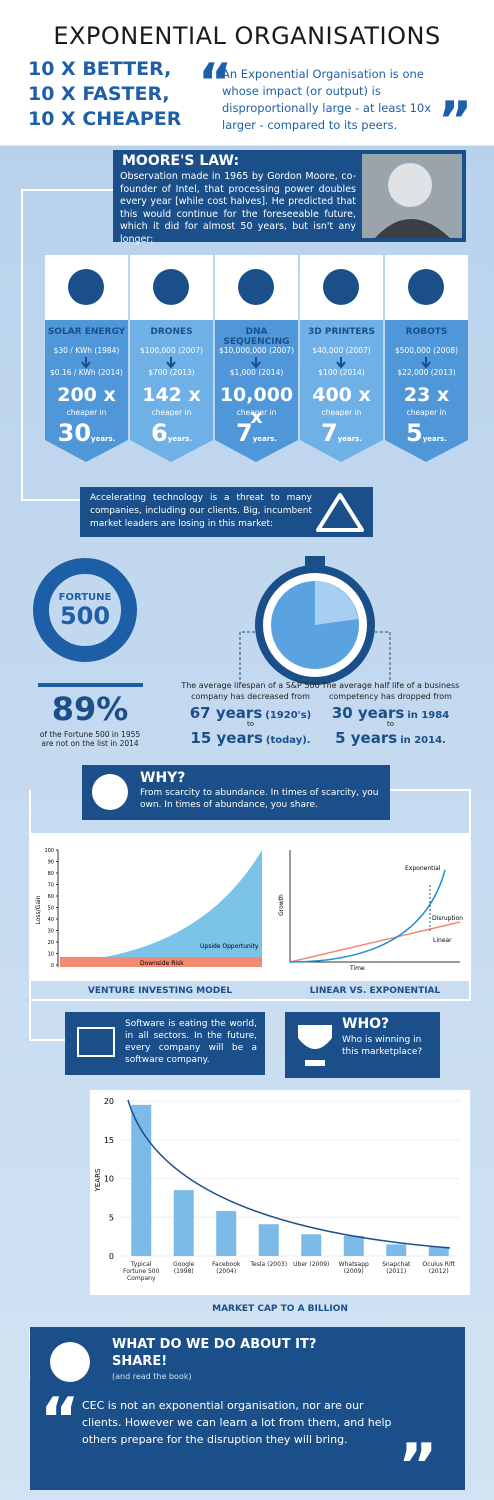 The width and height of the screenshot is (494, 1500). Describe the element at coordinates (382, 1046) in the screenshot. I see `who-text: Who is winning in this marketplace?` at that location.